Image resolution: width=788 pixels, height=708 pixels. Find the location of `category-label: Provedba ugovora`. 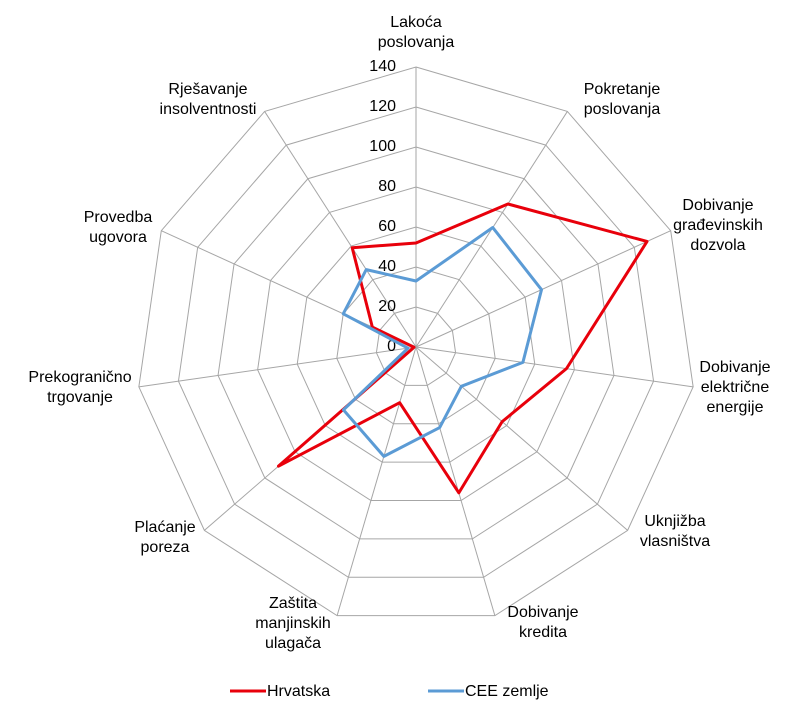

category-label: Provedba ugovora is located at coordinates (118, 227).